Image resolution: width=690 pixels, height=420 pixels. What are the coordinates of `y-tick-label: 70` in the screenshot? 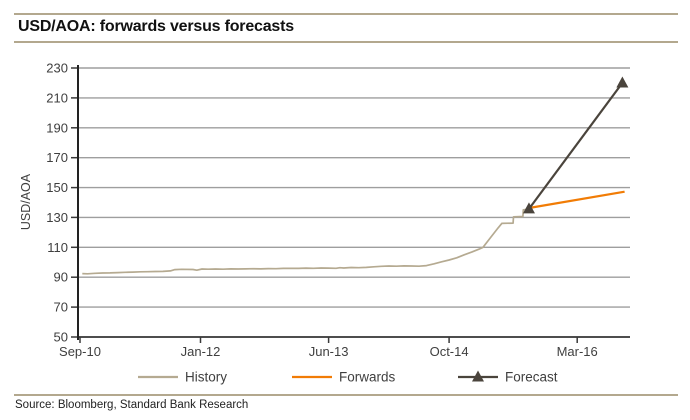 It's located at (61, 307).